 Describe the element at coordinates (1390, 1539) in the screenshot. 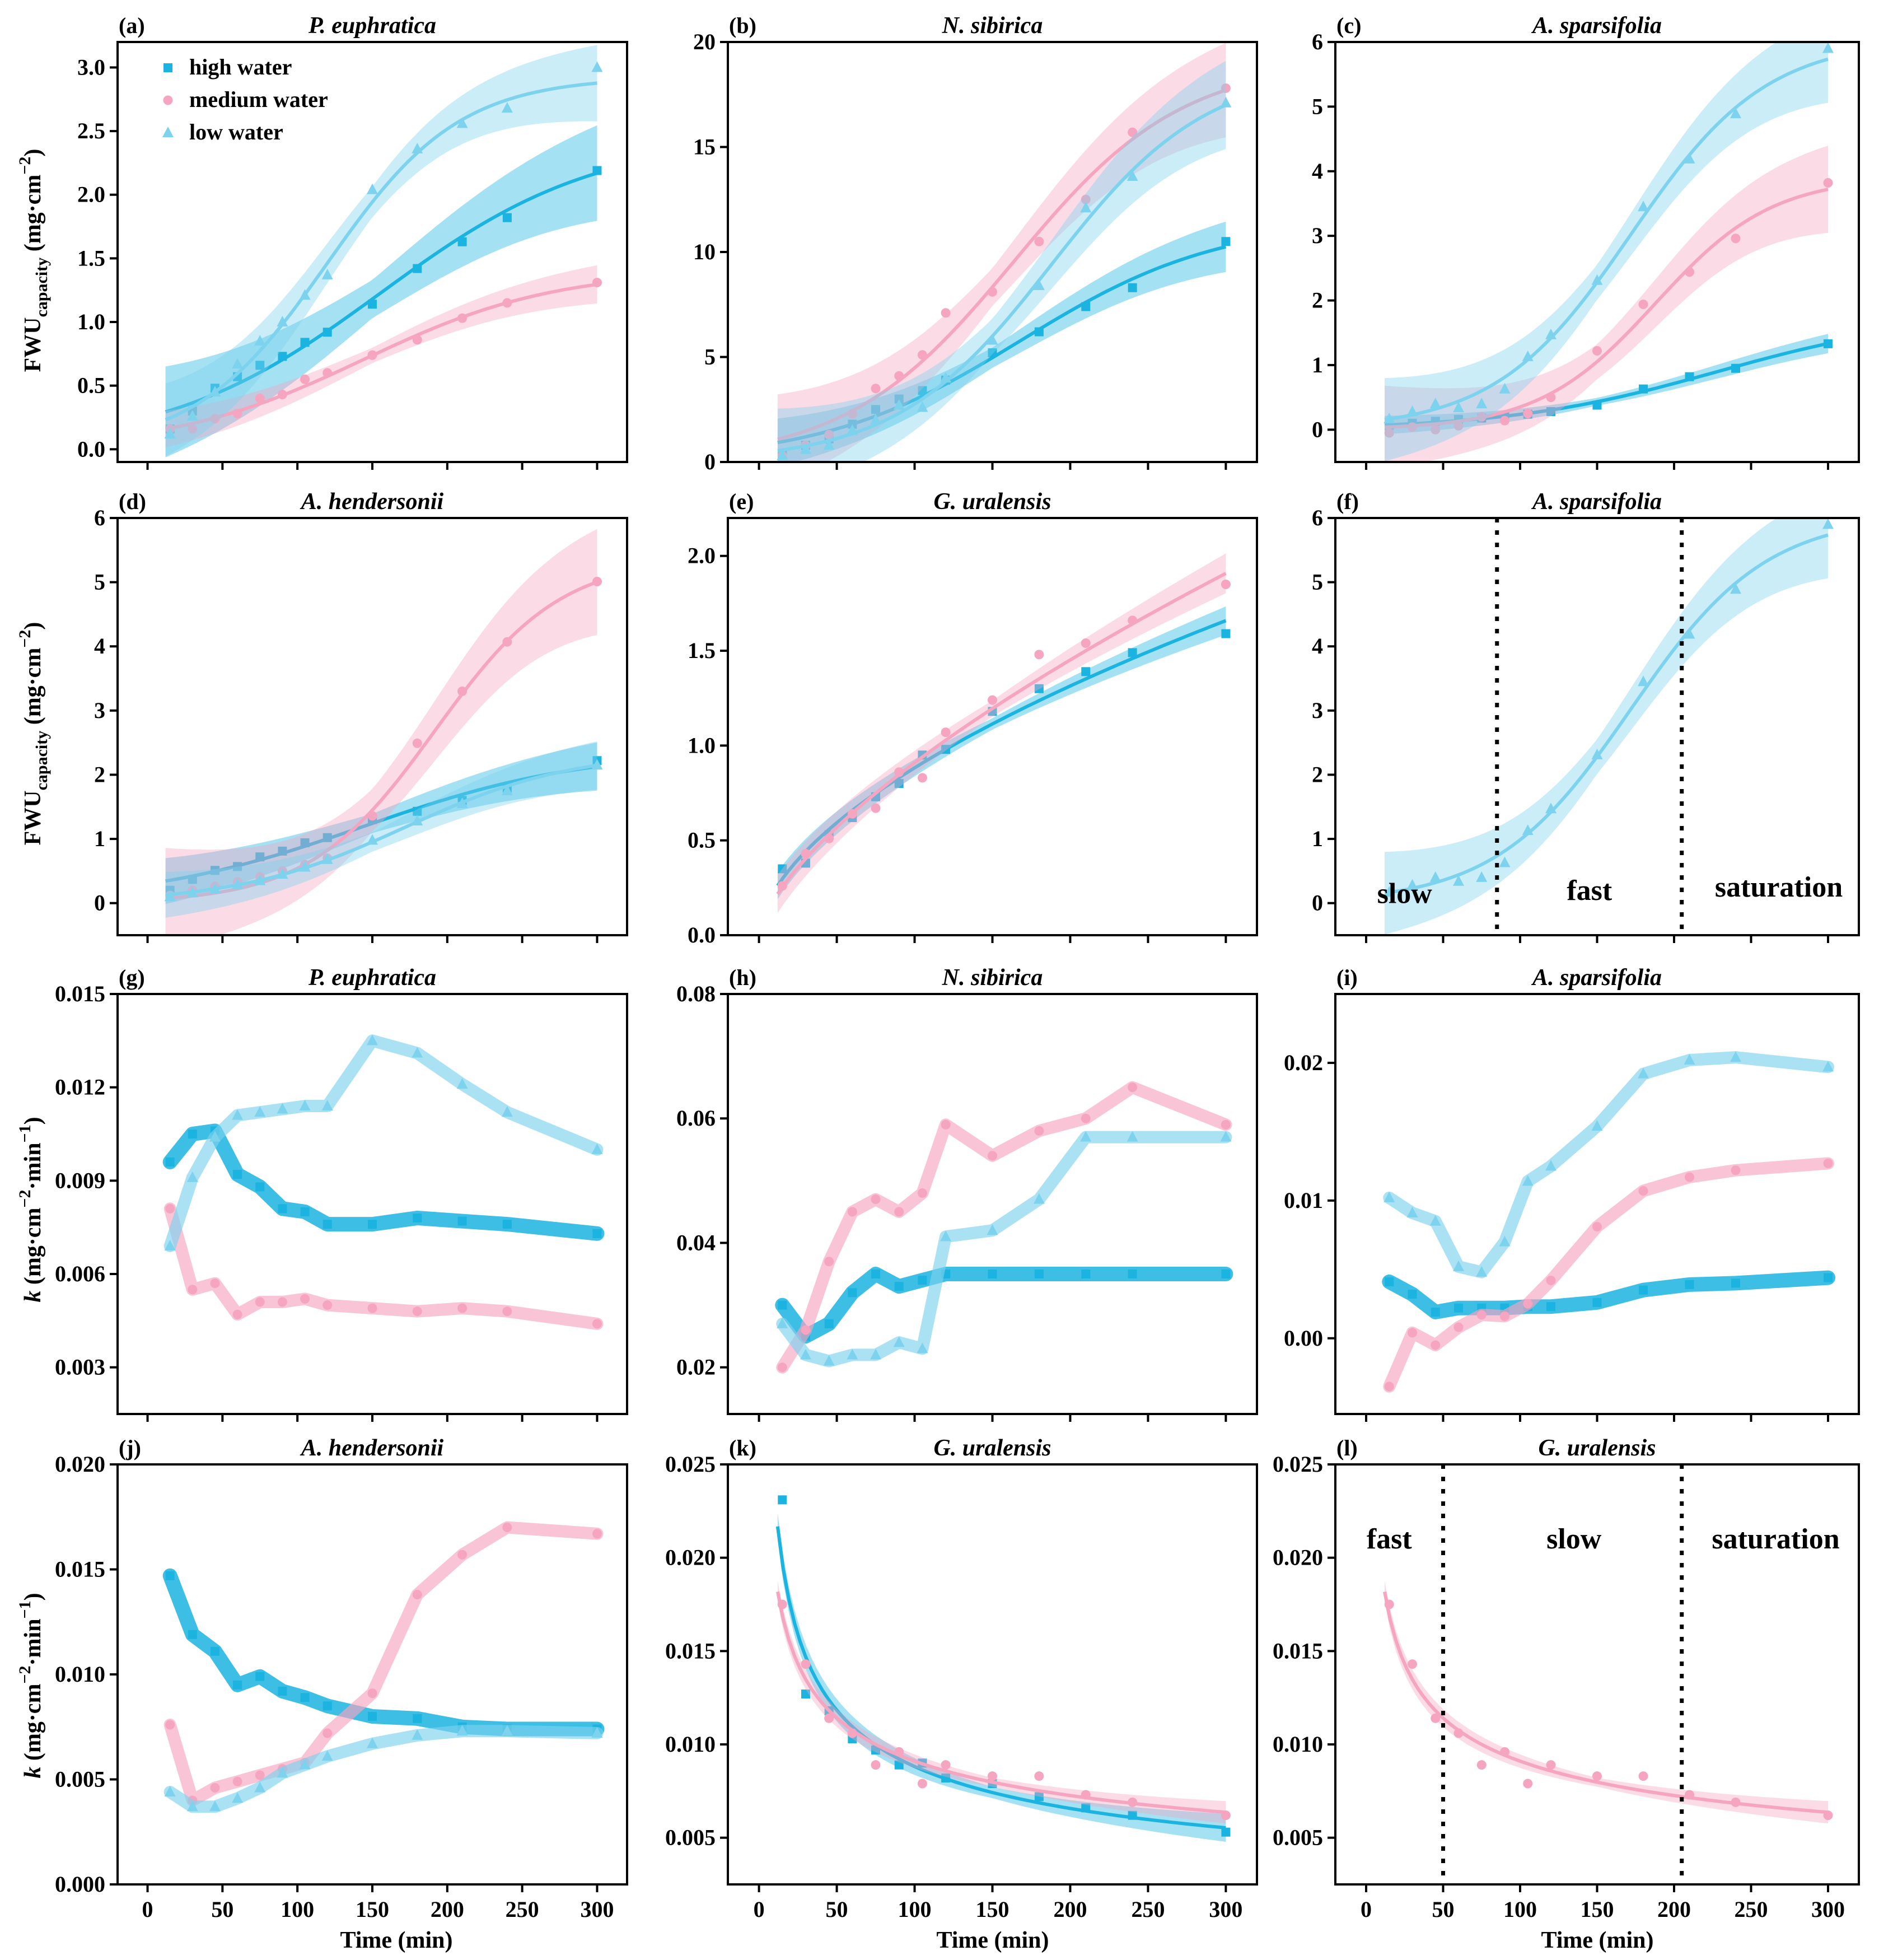

I see `phase-annotation: fast` at that location.